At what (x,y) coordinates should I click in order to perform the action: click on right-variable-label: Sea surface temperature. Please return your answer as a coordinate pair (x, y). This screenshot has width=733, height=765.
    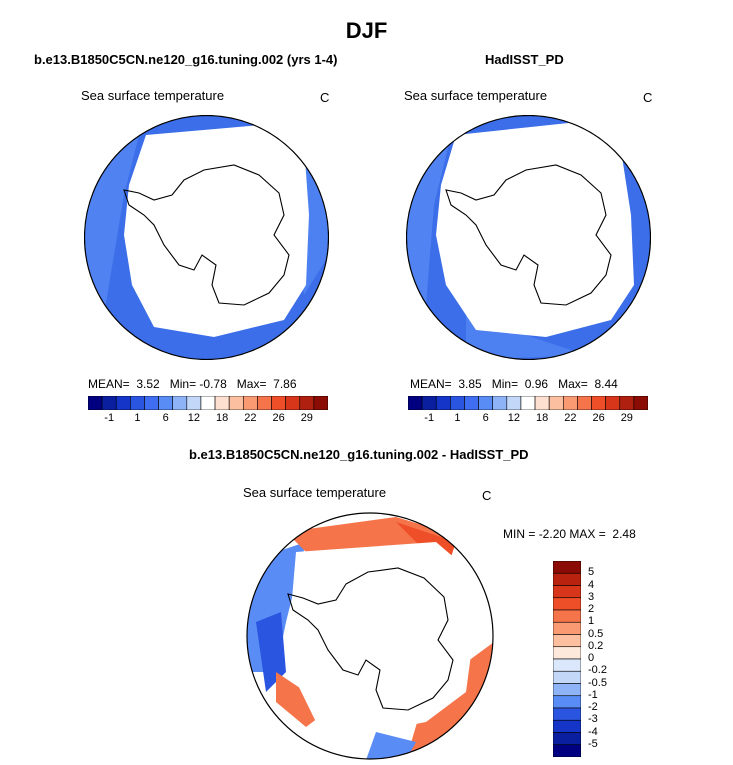
    Looking at the image, I should click on (476, 95).